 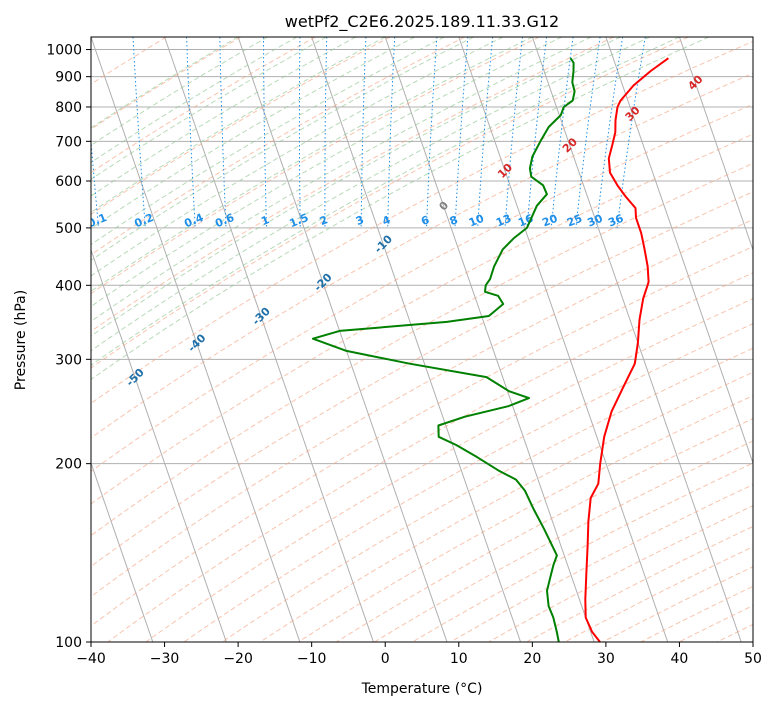 What do you see at coordinates (91, 659) in the screenshot?
I see `x-tick-label: −40` at bounding box center [91, 659].